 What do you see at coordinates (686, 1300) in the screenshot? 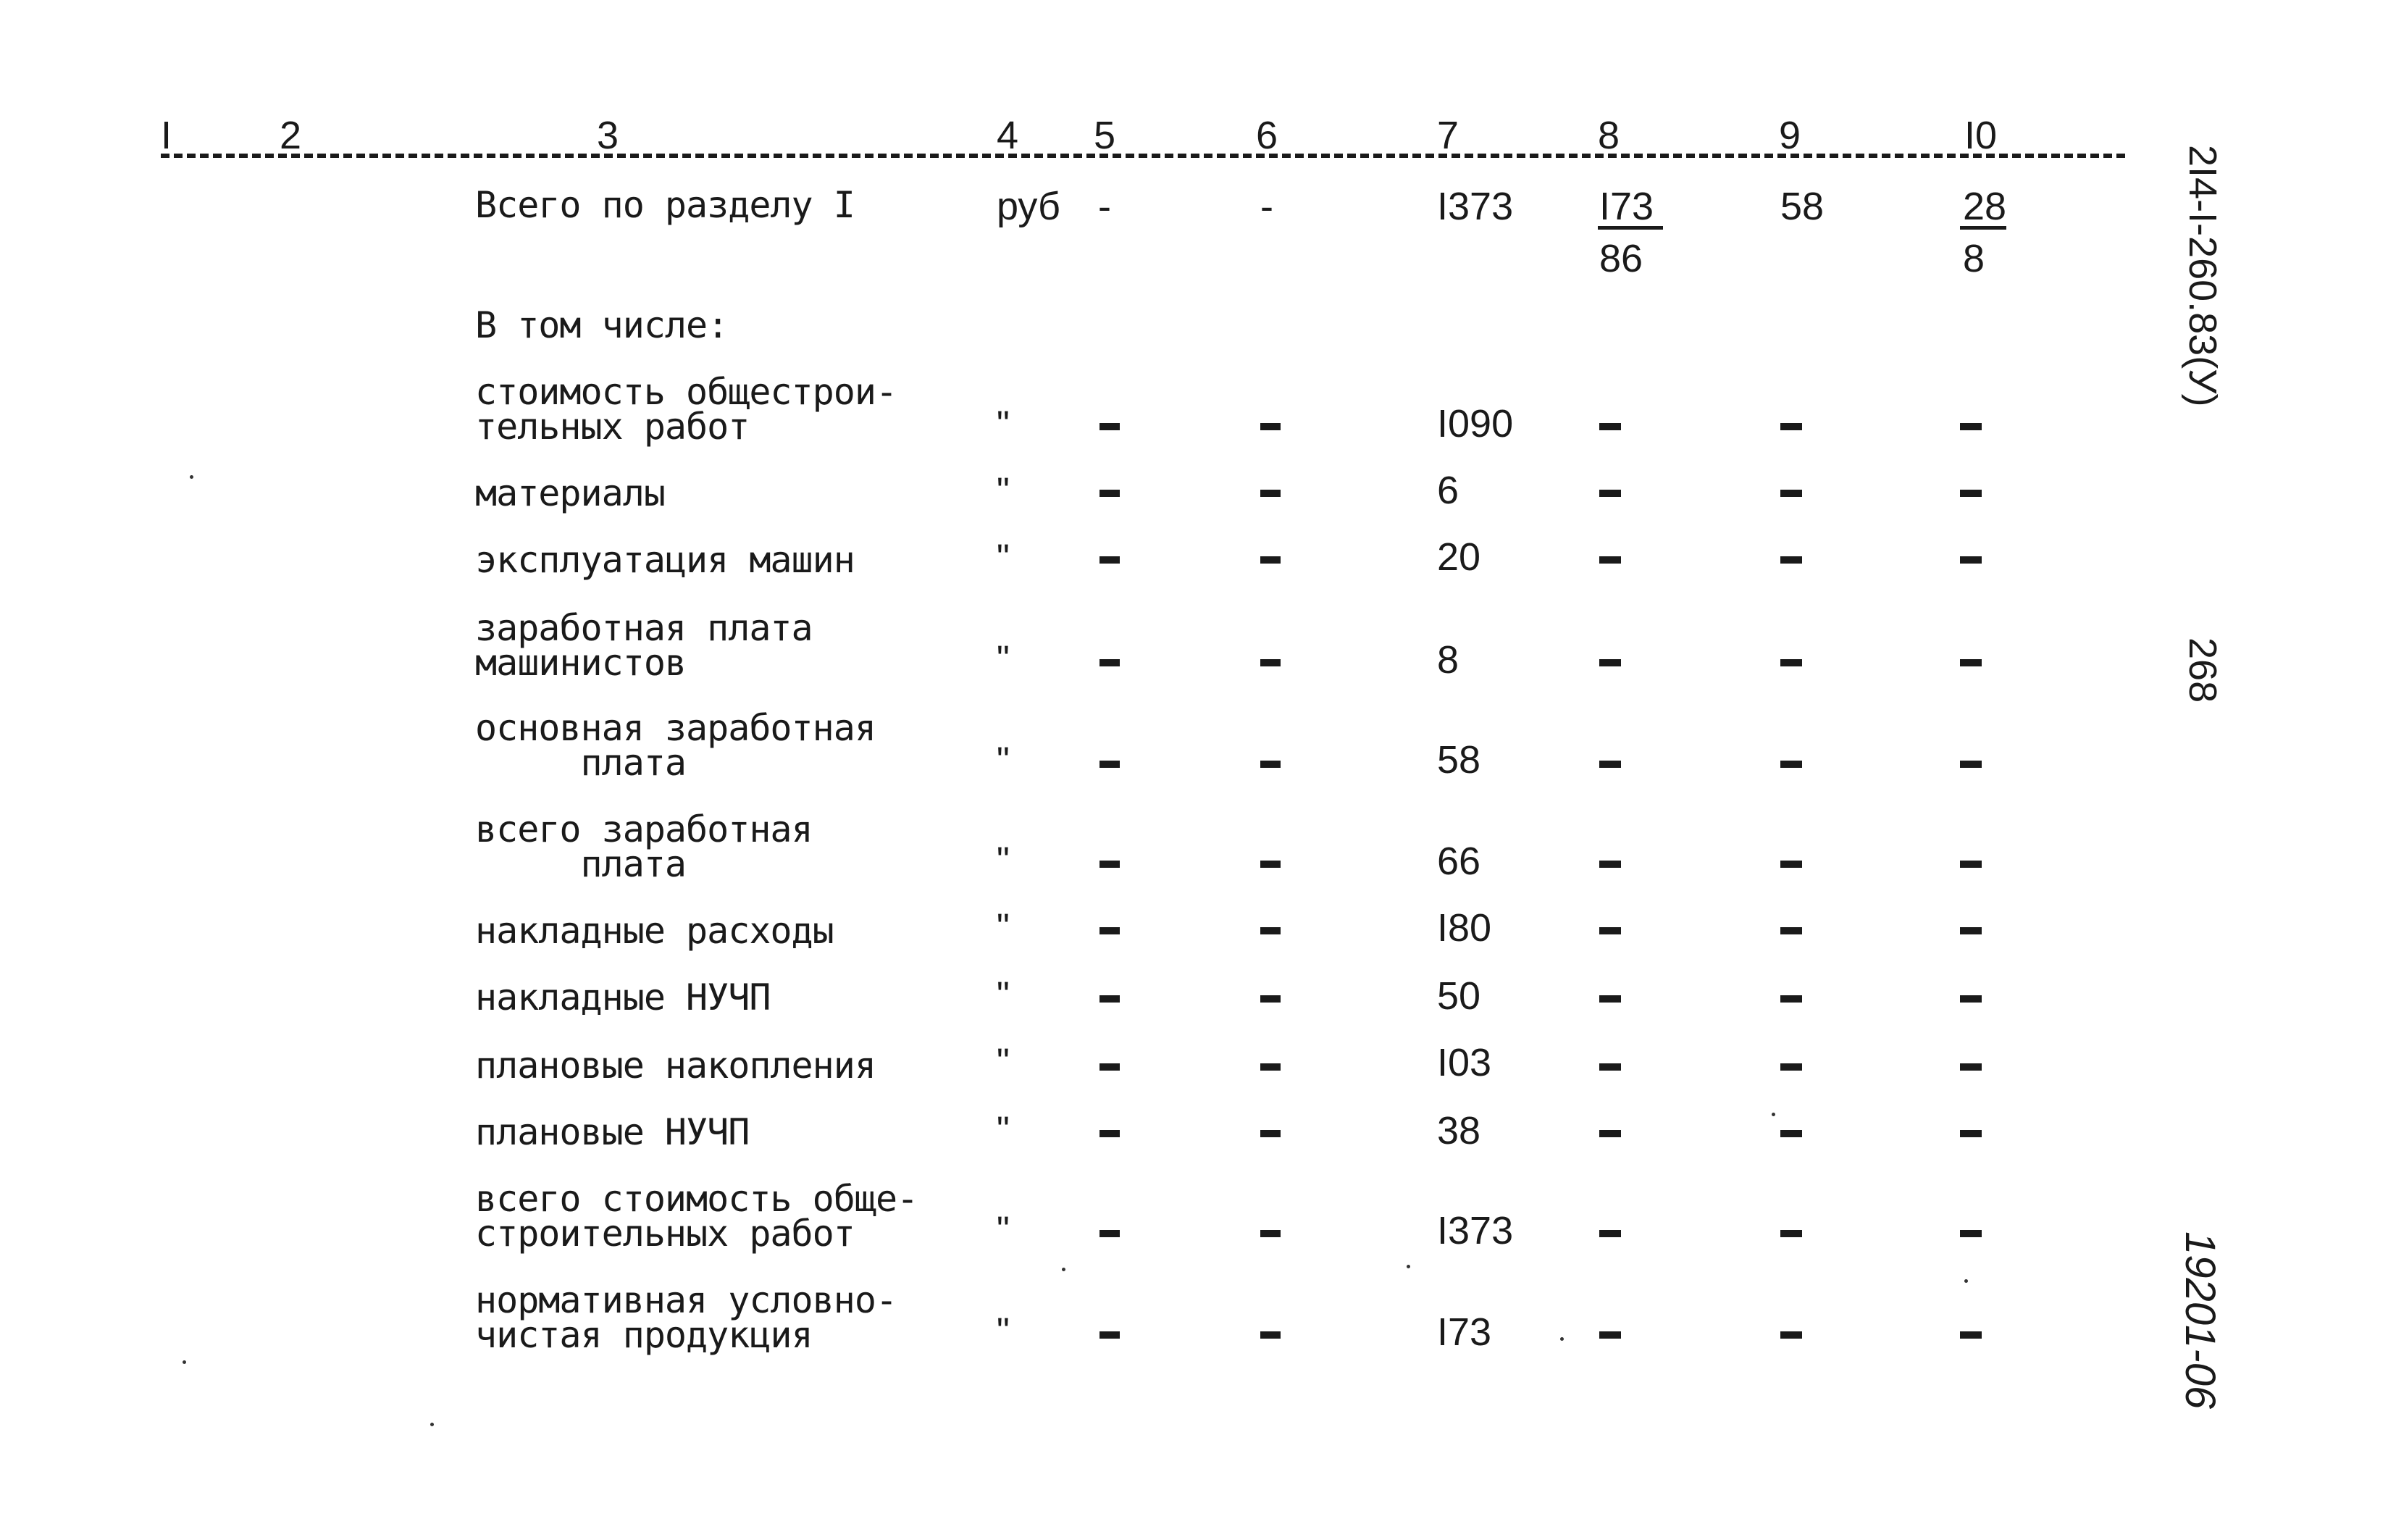
I see `row-label-line1: нормативная условно-` at bounding box center [686, 1300].